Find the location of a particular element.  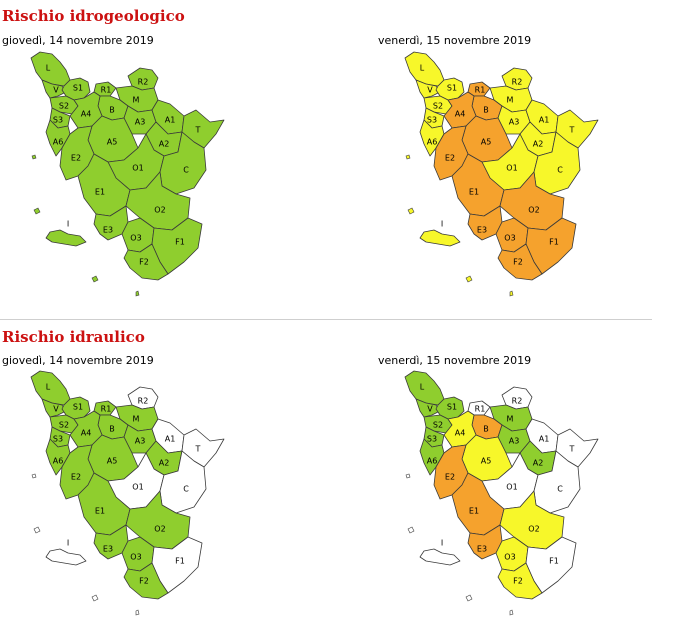

section-divider is located at coordinates (326, 319).